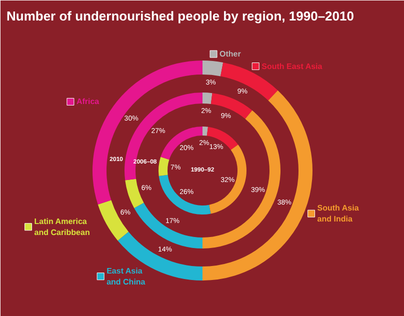 The height and width of the screenshot is (316, 404). I want to click on legend-label: Africa, so click(88, 101).